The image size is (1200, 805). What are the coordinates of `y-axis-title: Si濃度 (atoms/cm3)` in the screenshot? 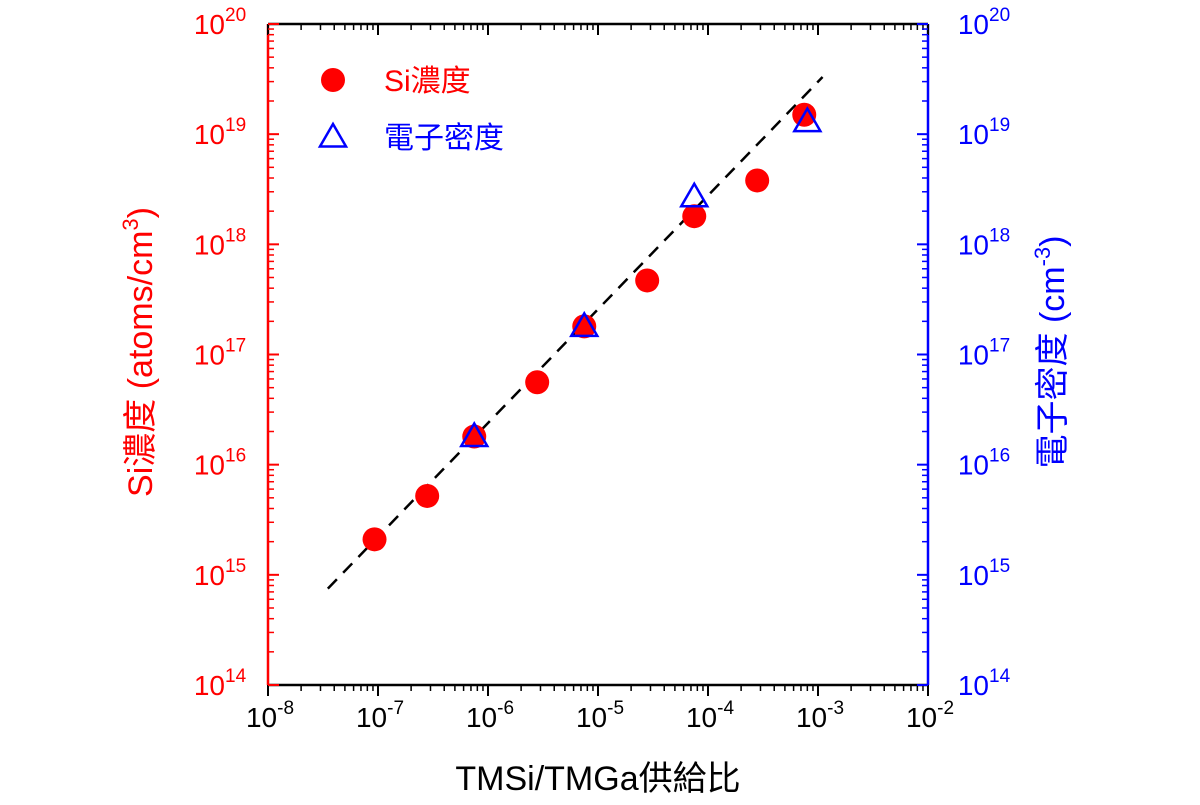 It's located at (139, 352).